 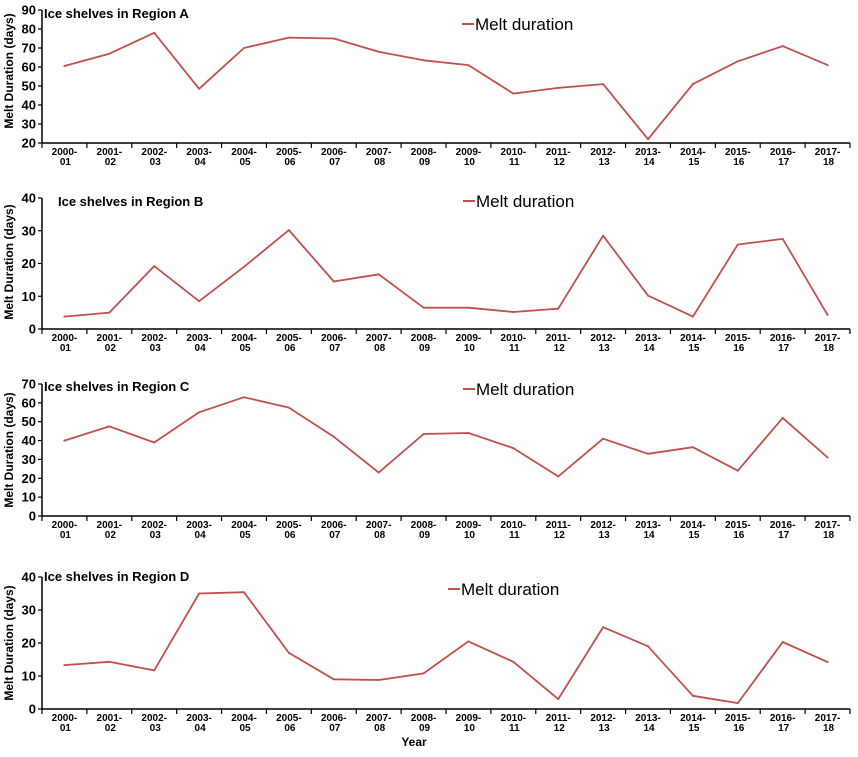 I want to click on x-tick-label: 2007-, so click(x=379, y=525).